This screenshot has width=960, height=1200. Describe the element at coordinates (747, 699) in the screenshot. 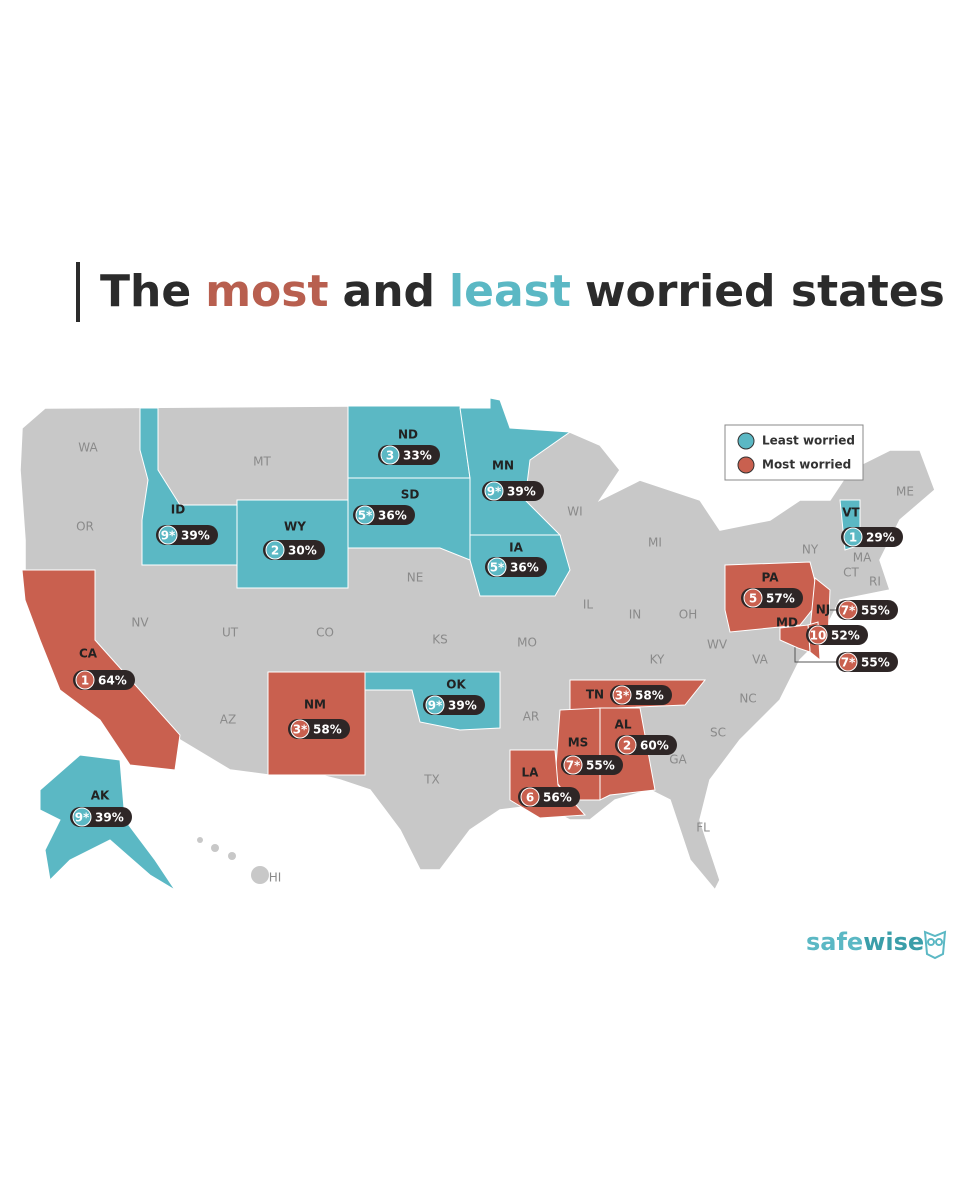

I see `state-label: NC` at that location.